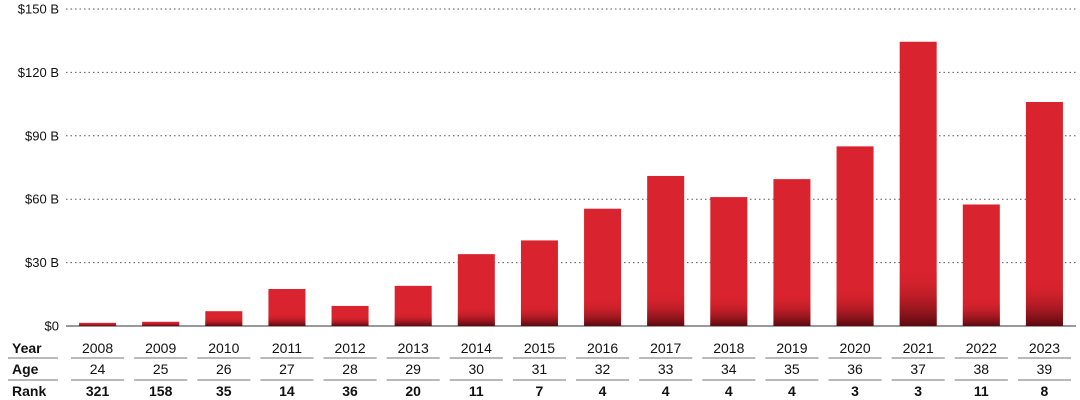 The width and height of the screenshot is (1080, 400). What do you see at coordinates (413, 391) in the screenshot?
I see `rank-cell: 20` at bounding box center [413, 391].